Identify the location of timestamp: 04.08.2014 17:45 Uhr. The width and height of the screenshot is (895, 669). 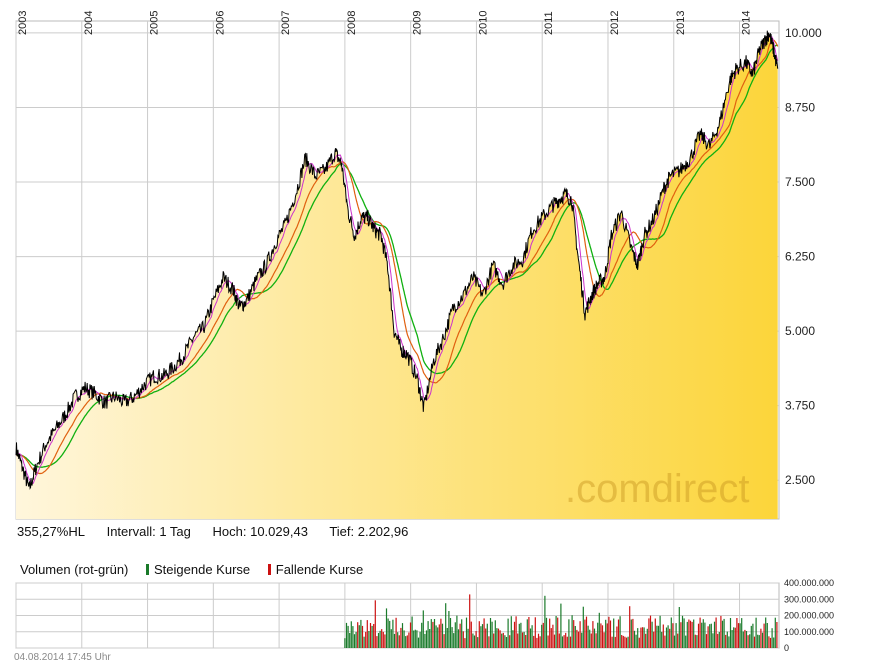
(62, 657).